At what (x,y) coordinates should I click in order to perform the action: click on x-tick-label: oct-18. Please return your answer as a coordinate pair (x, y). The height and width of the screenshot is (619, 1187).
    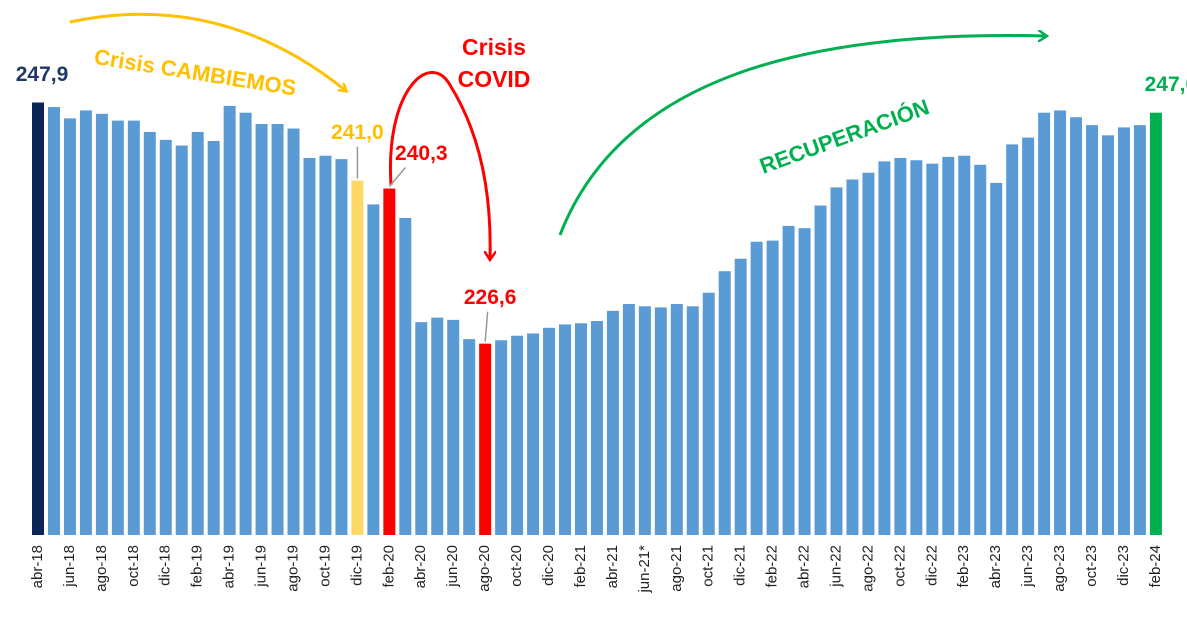
    Looking at the image, I should click on (133, 566).